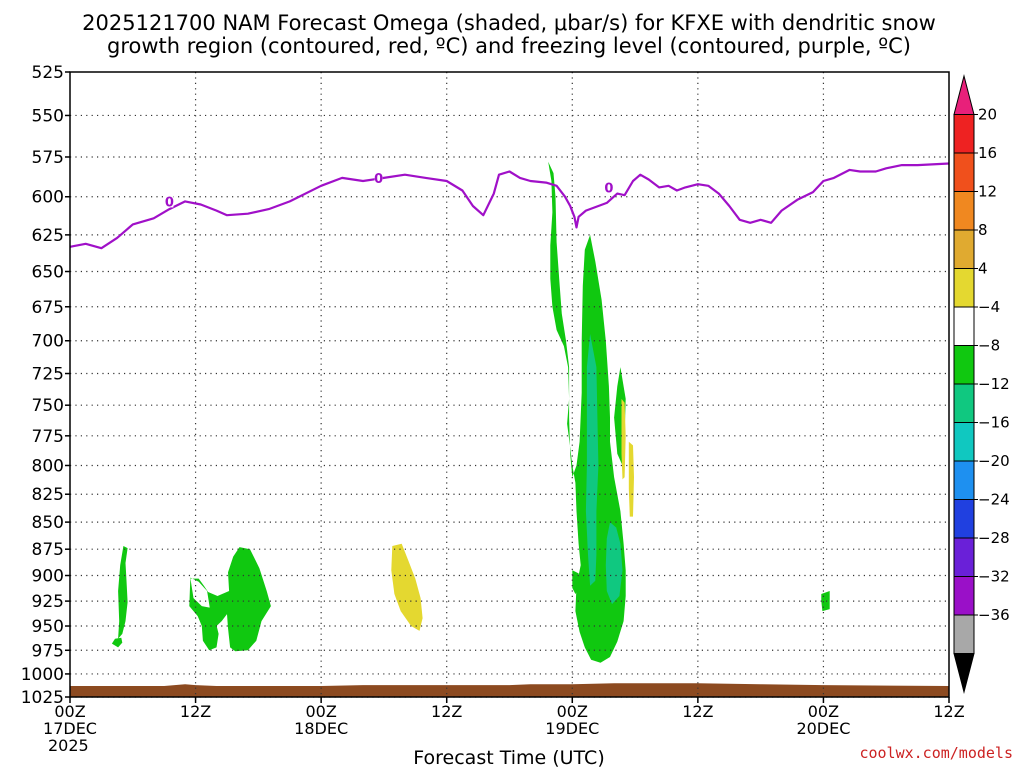  What do you see at coordinates (48, 308) in the screenshot?
I see `y-tick-label-675: 675` at bounding box center [48, 308].